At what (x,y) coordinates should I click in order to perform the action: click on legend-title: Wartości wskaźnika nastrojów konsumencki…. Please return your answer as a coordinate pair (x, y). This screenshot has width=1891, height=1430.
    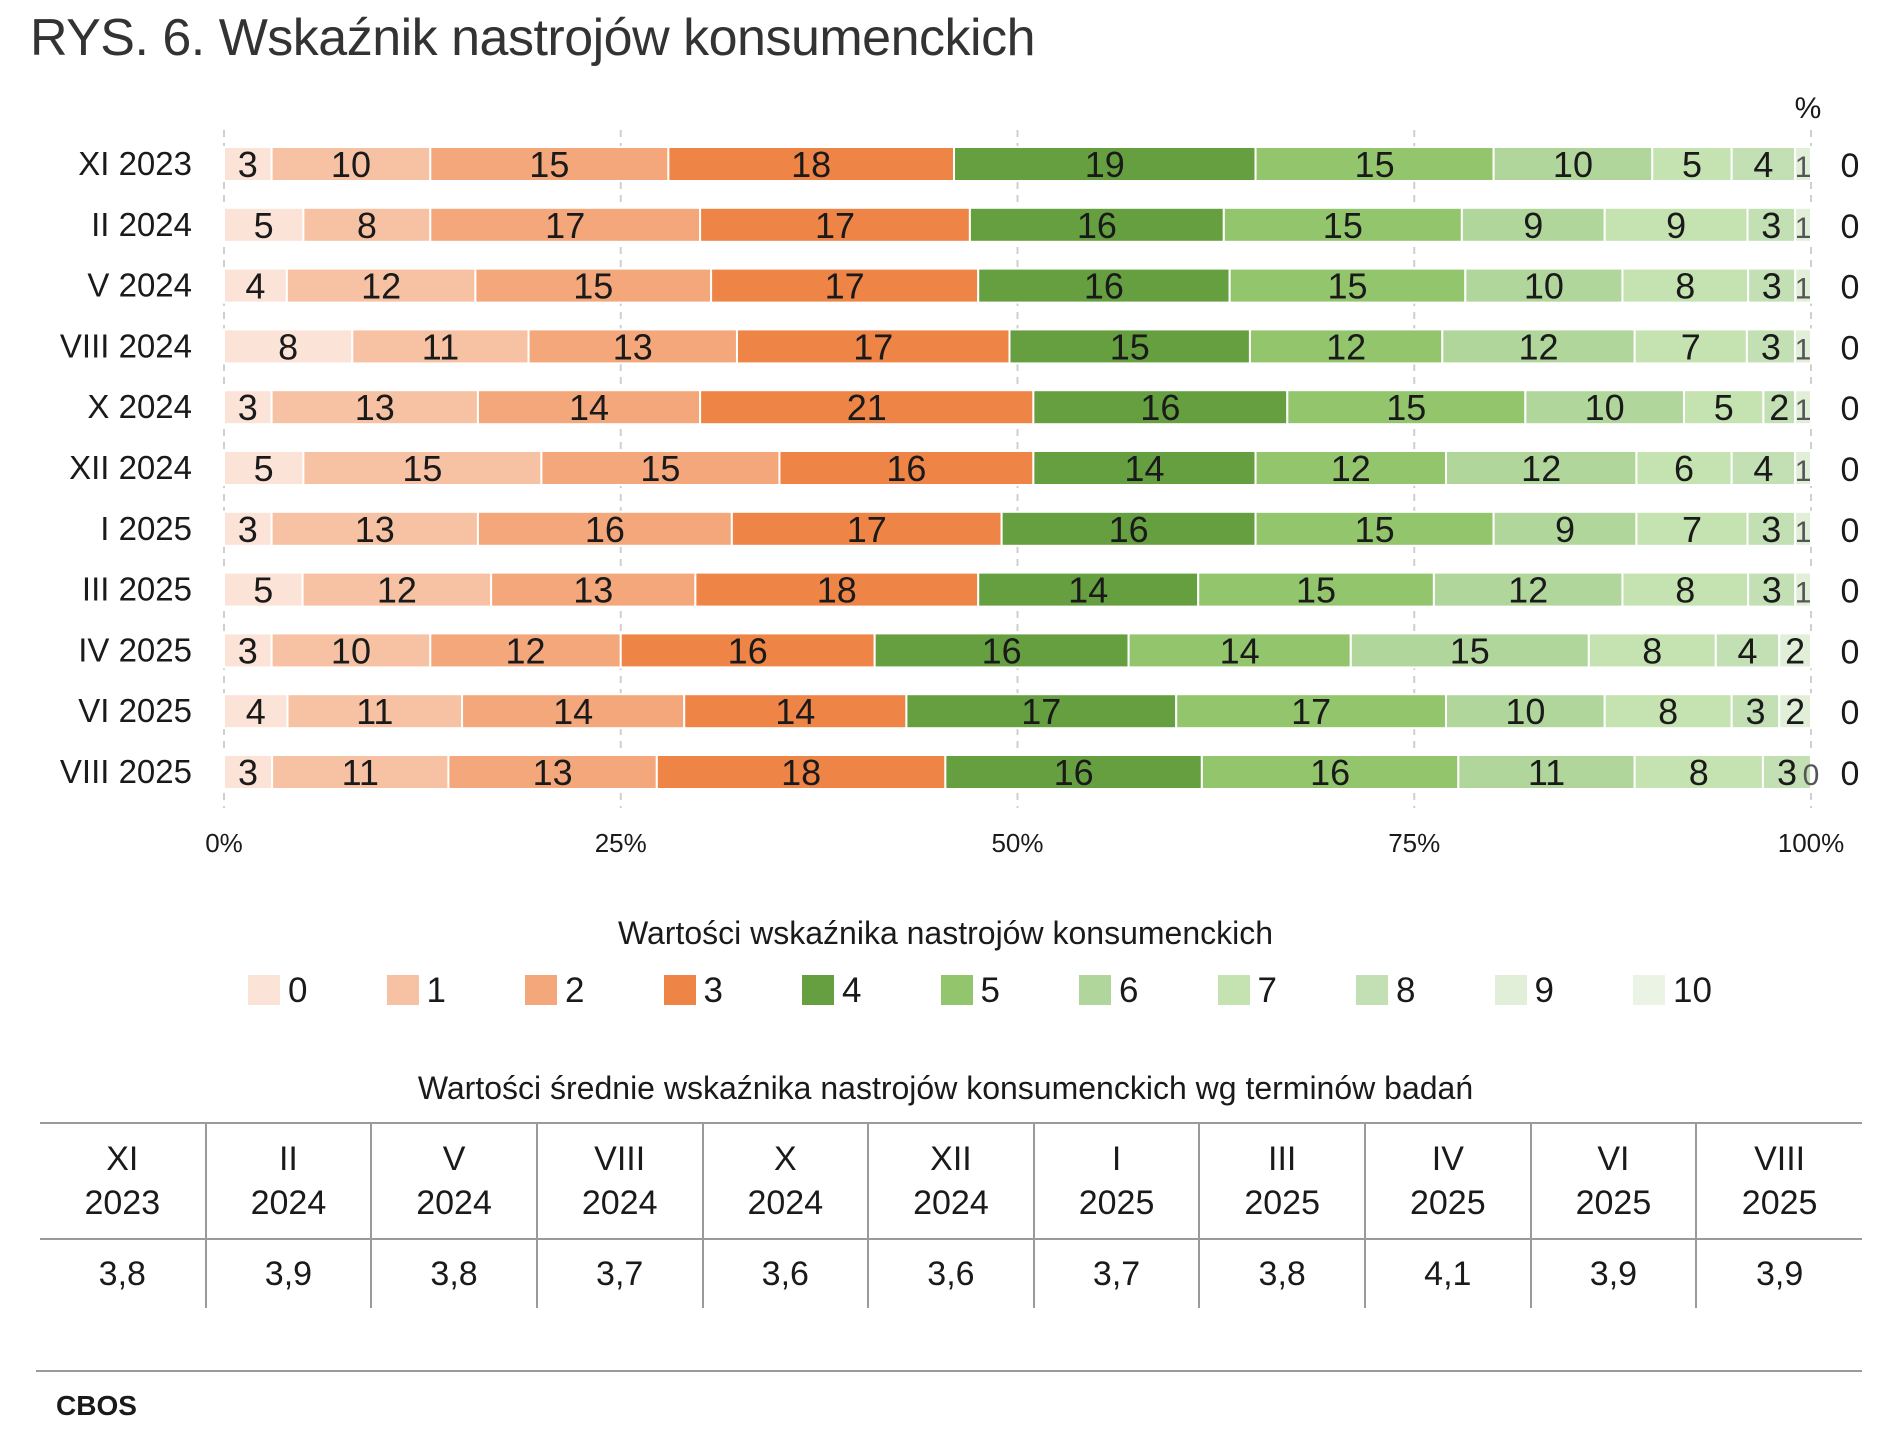
    Looking at the image, I should click on (945, 933).